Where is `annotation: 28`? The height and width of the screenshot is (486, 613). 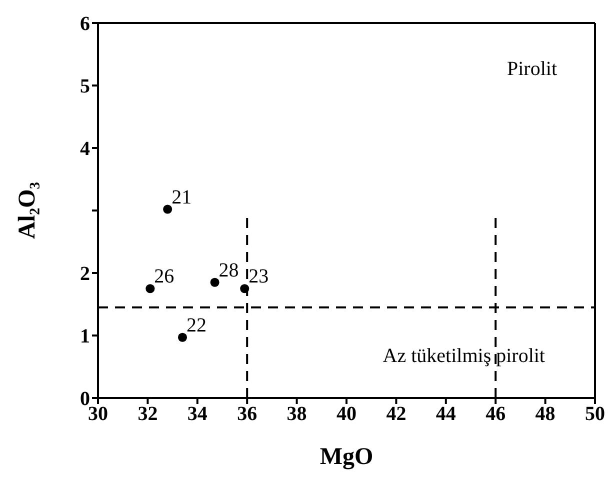 annotation: 28 is located at coordinates (228, 270).